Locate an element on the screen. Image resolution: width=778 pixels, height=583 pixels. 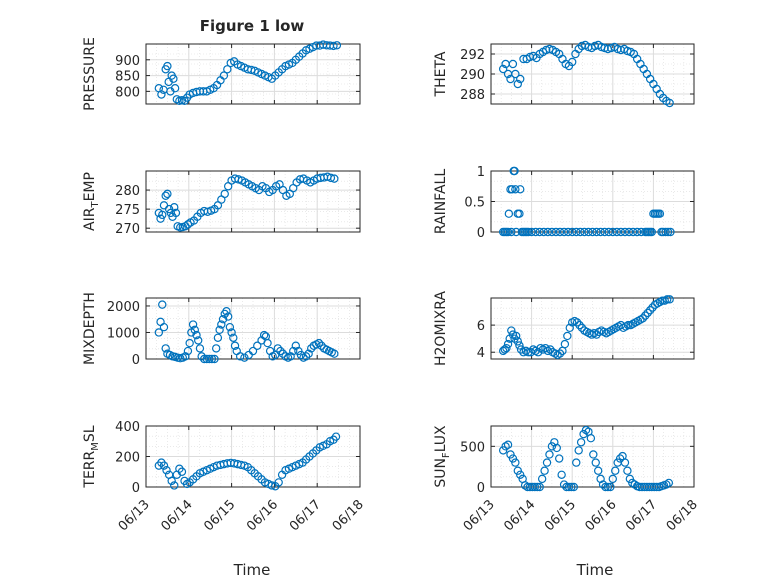
subplot-4: 0 1000 2000 MIXDEPTH is located at coordinates (221, 330).